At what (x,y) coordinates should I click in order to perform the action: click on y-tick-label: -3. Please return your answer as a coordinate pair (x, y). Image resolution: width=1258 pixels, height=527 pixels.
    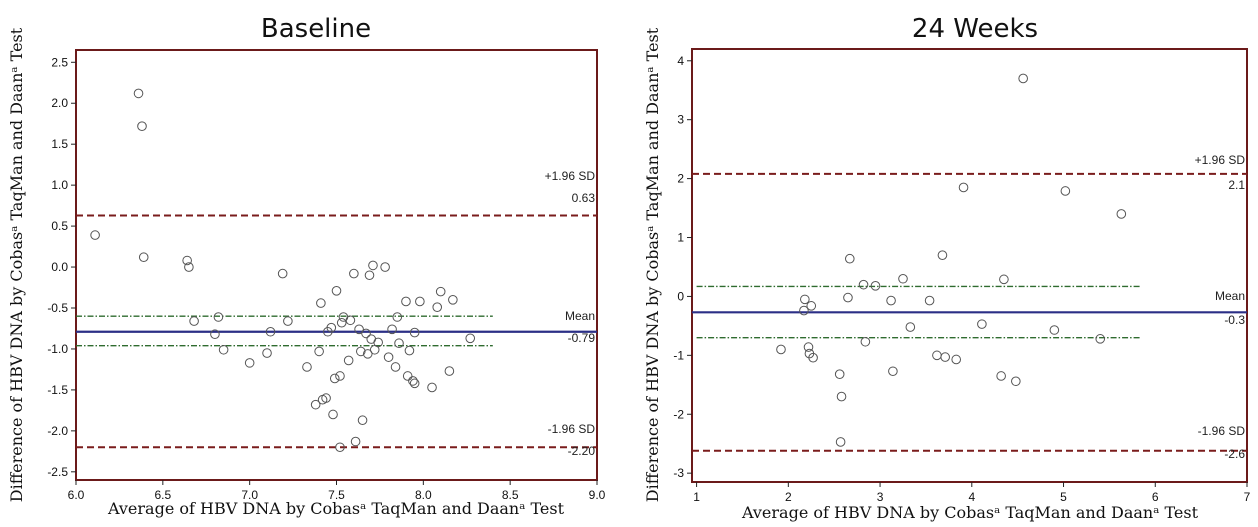
    Looking at the image, I should click on (678, 473).